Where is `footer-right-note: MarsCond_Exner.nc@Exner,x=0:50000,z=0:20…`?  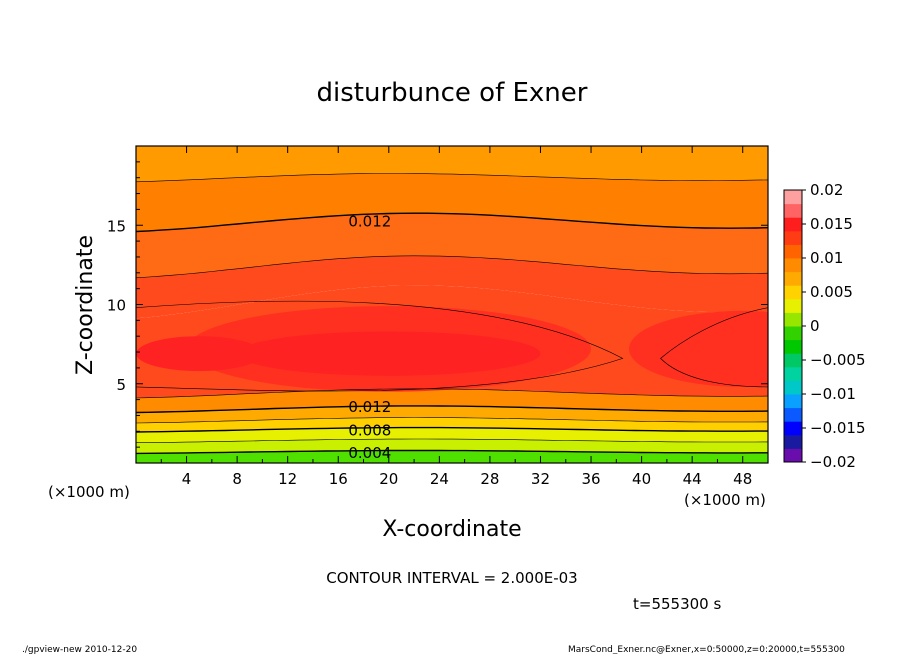
footer-right-note: MarsCond_Exner.nc@Exner,x=0:50000,z=0:20… is located at coordinates (706, 649).